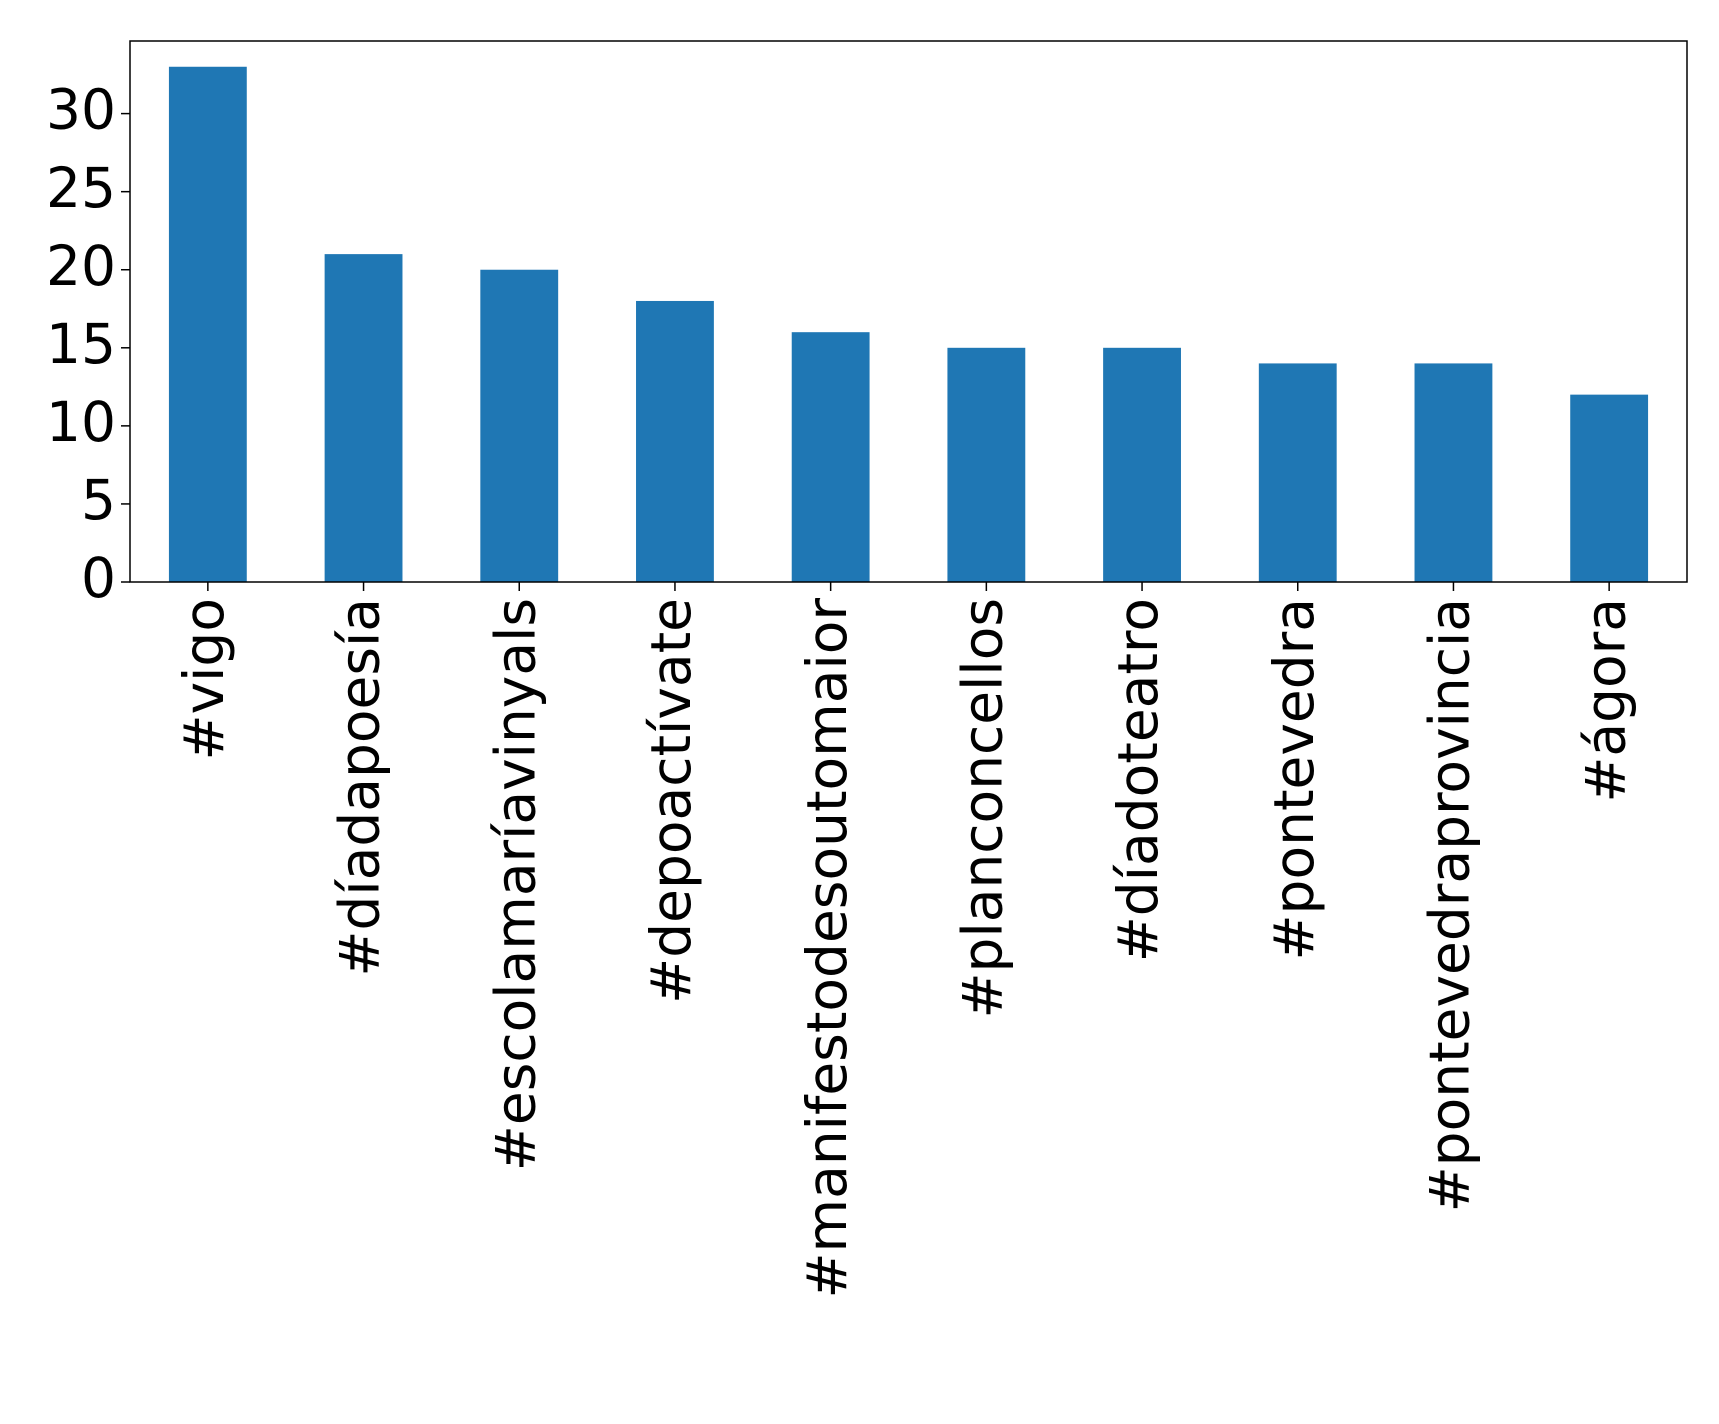  I want to click on y-tick-label: 5, so click(98, 500).